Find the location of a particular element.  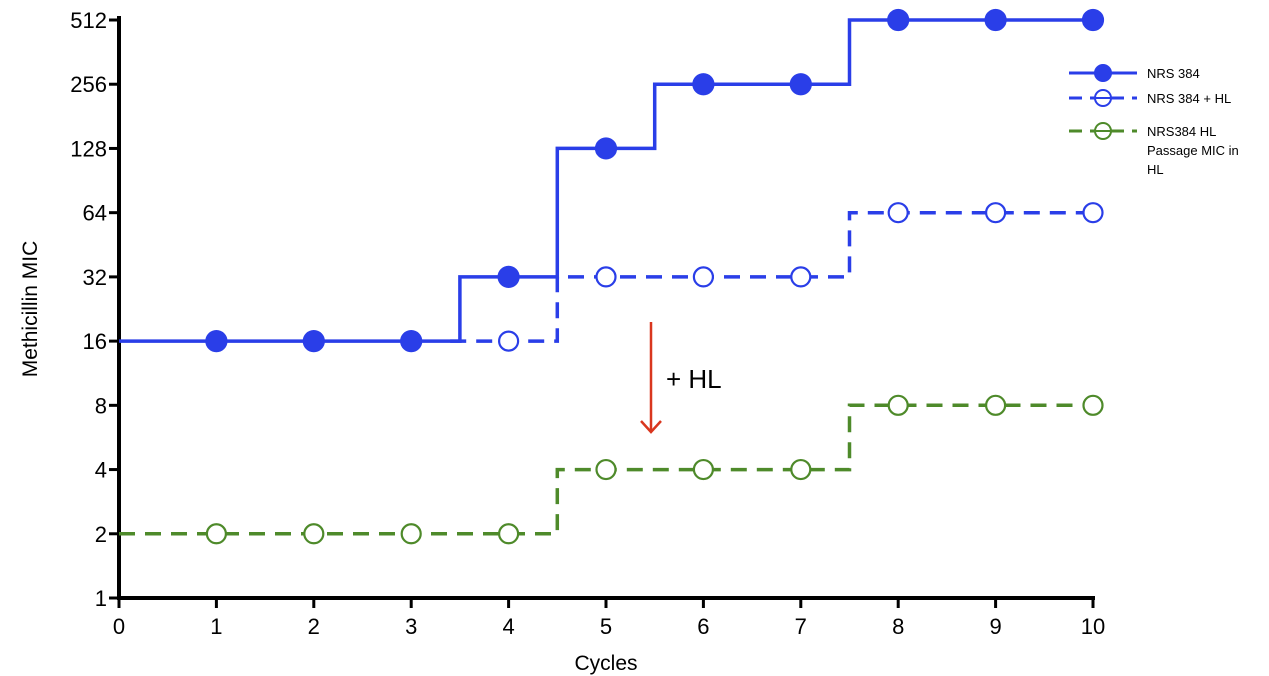

x-axis-ticks: 0 1 2 3 4 5 6 7 8 9 10 is located at coordinates (609, 618).